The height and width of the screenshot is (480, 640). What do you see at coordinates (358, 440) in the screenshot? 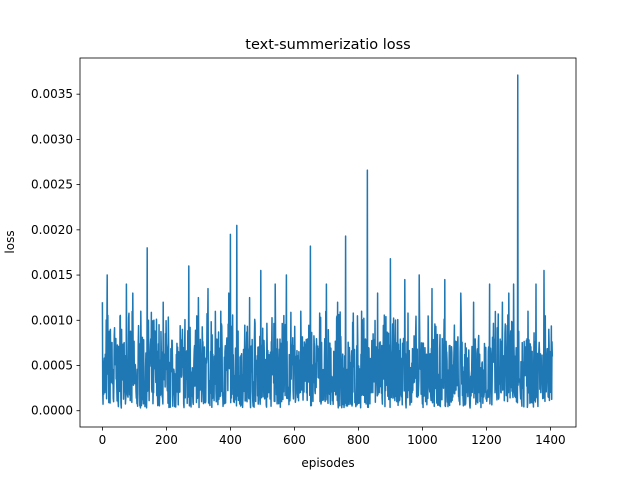
I see `x-tick-label: 800` at bounding box center [358, 440].